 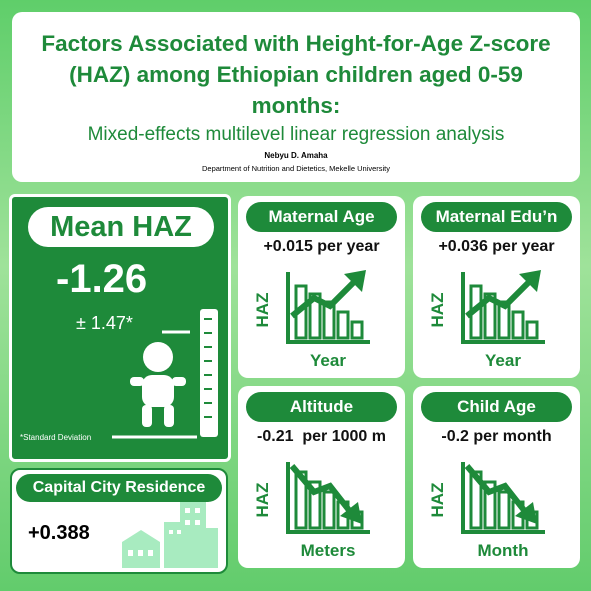 I want to click on factor-card: Altitude -0.21 per 1000 m HAZ Meters, so click(x=321, y=477).